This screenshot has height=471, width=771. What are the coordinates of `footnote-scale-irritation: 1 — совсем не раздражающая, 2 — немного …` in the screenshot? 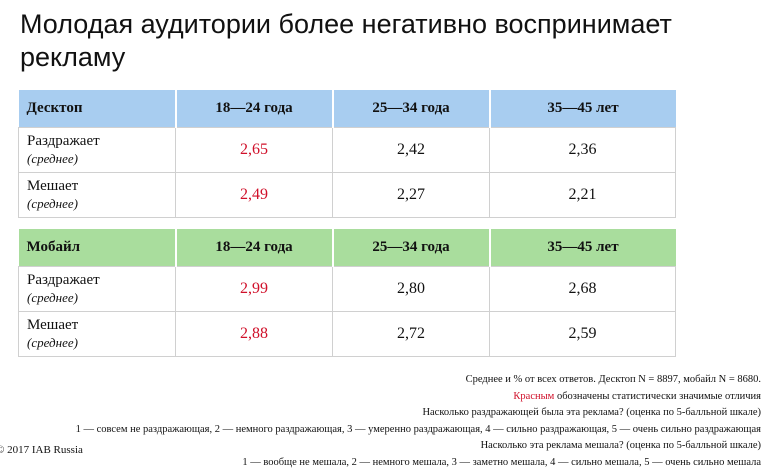 It's located at (381, 430).